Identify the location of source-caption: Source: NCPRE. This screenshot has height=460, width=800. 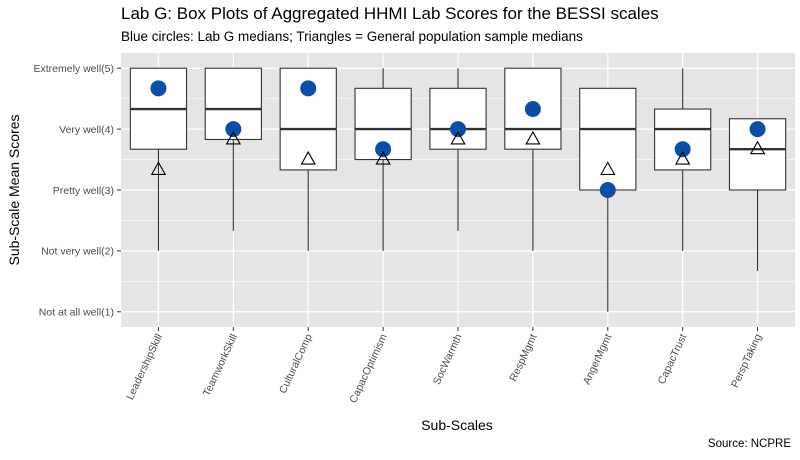
(749, 444).